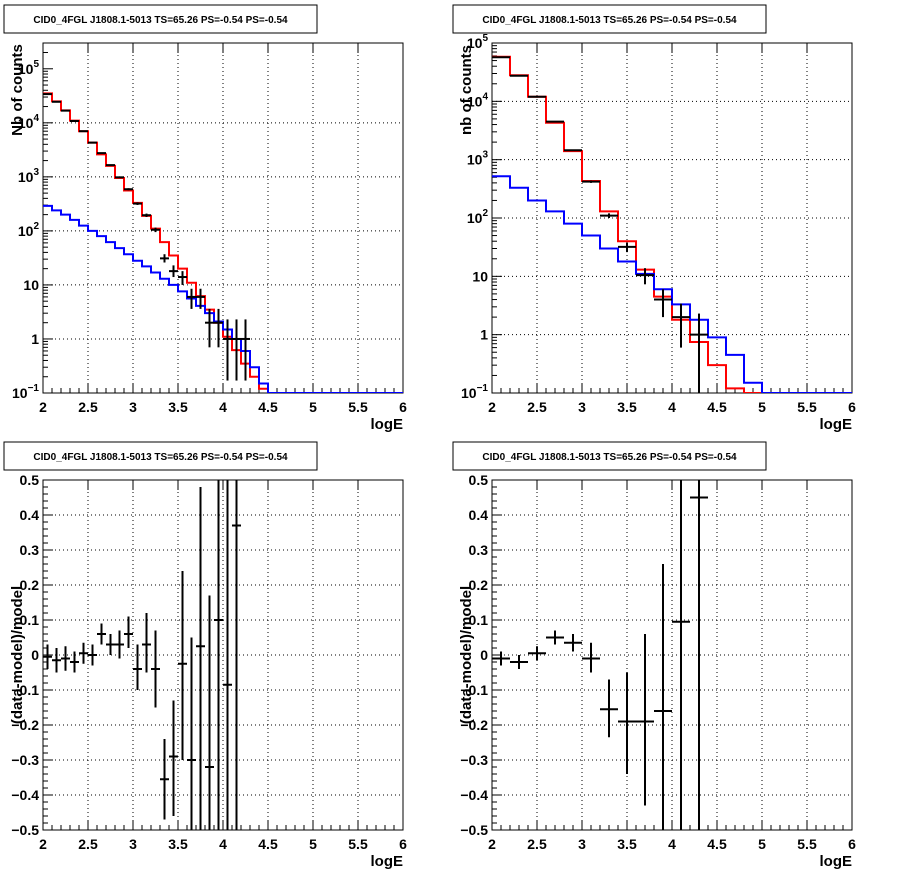  Describe the element at coordinates (474, 795) in the screenshot. I see `y-tick-label: −0.4` at that location.